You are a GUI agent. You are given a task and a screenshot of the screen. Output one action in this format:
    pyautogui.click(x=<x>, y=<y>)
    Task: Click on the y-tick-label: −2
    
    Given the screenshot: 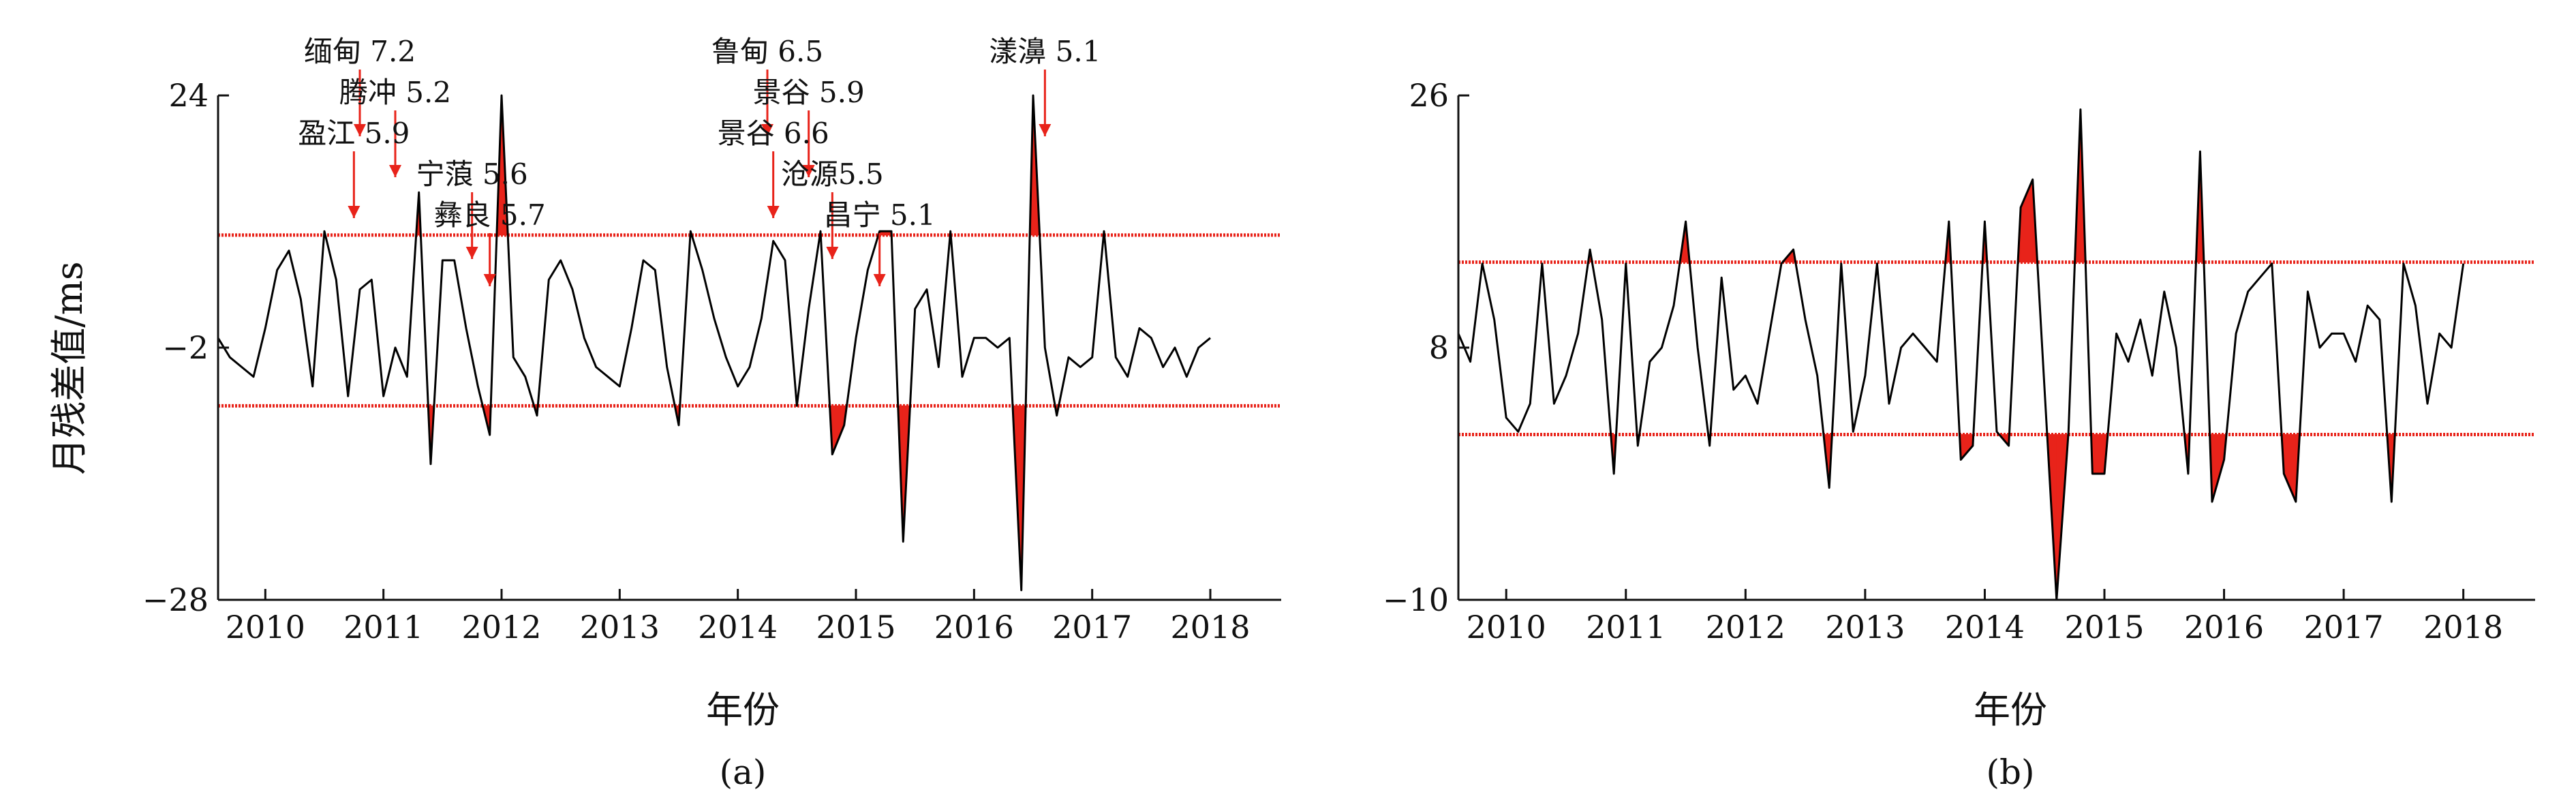 What is the action you would take?
    pyautogui.click(x=185, y=347)
    